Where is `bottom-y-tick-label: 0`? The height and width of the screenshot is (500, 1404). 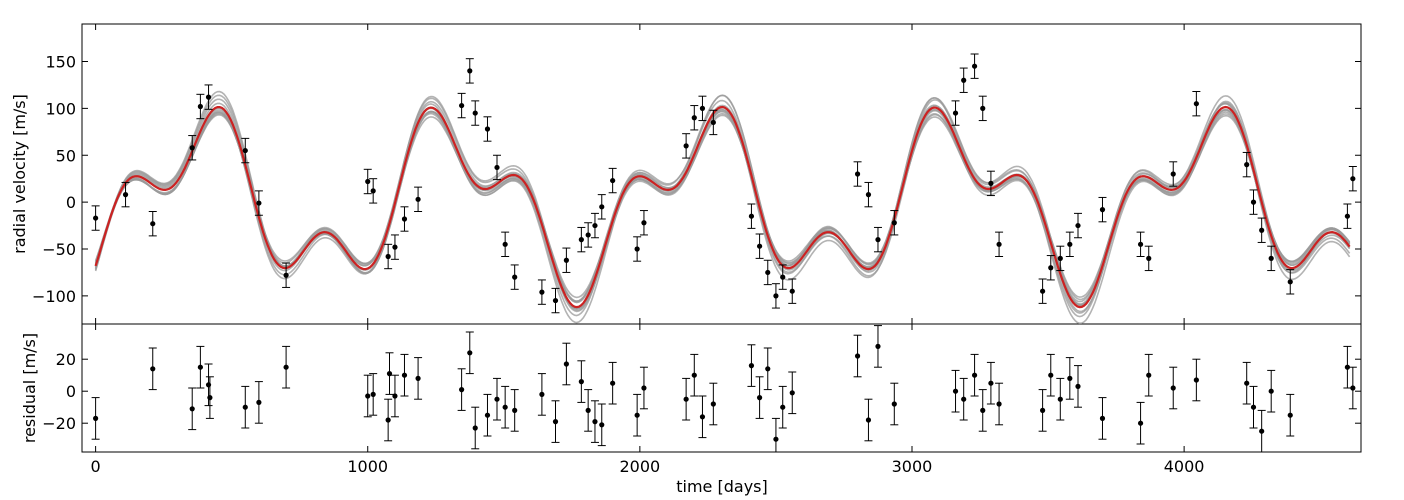 bottom-y-tick-label: 0 is located at coordinates (71, 391).